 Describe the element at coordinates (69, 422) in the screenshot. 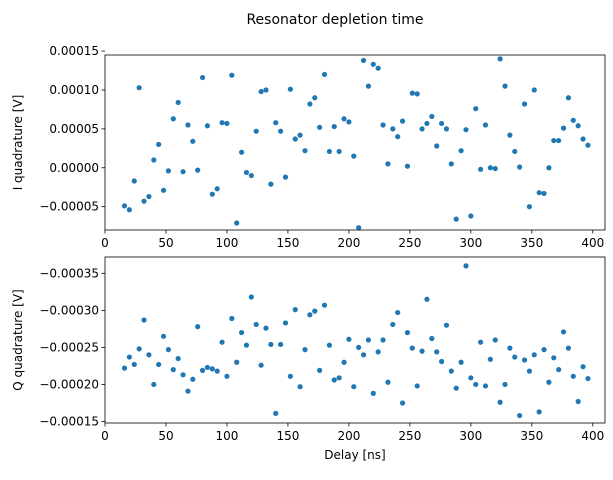

I see `y-tick-label: −0.00015` at that location.